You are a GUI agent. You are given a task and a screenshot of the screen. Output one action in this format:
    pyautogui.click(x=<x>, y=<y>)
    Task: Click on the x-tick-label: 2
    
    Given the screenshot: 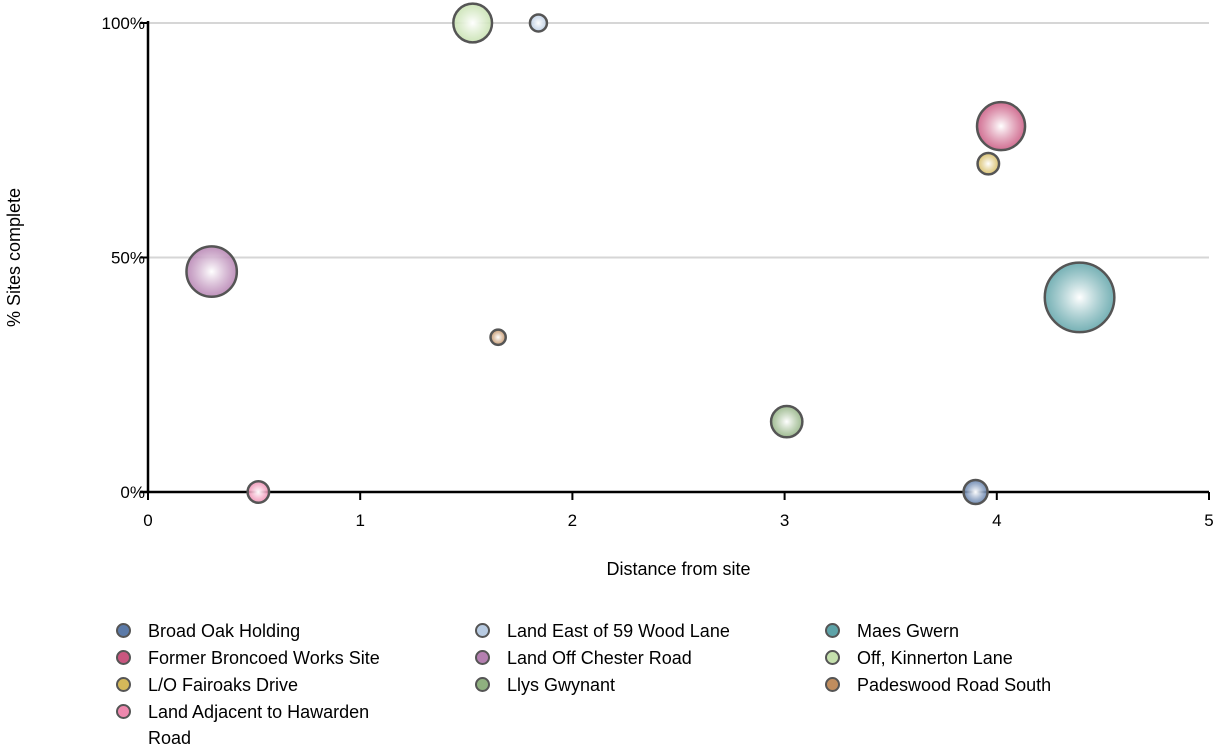 What is the action you would take?
    pyautogui.click(x=572, y=520)
    